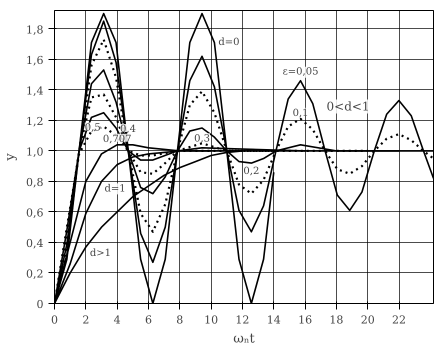 The image size is (443, 349). What do you see at coordinates (35, 273) in the screenshot?
I see `y-tick-label: 0,2` at bounding box center [35, 273].